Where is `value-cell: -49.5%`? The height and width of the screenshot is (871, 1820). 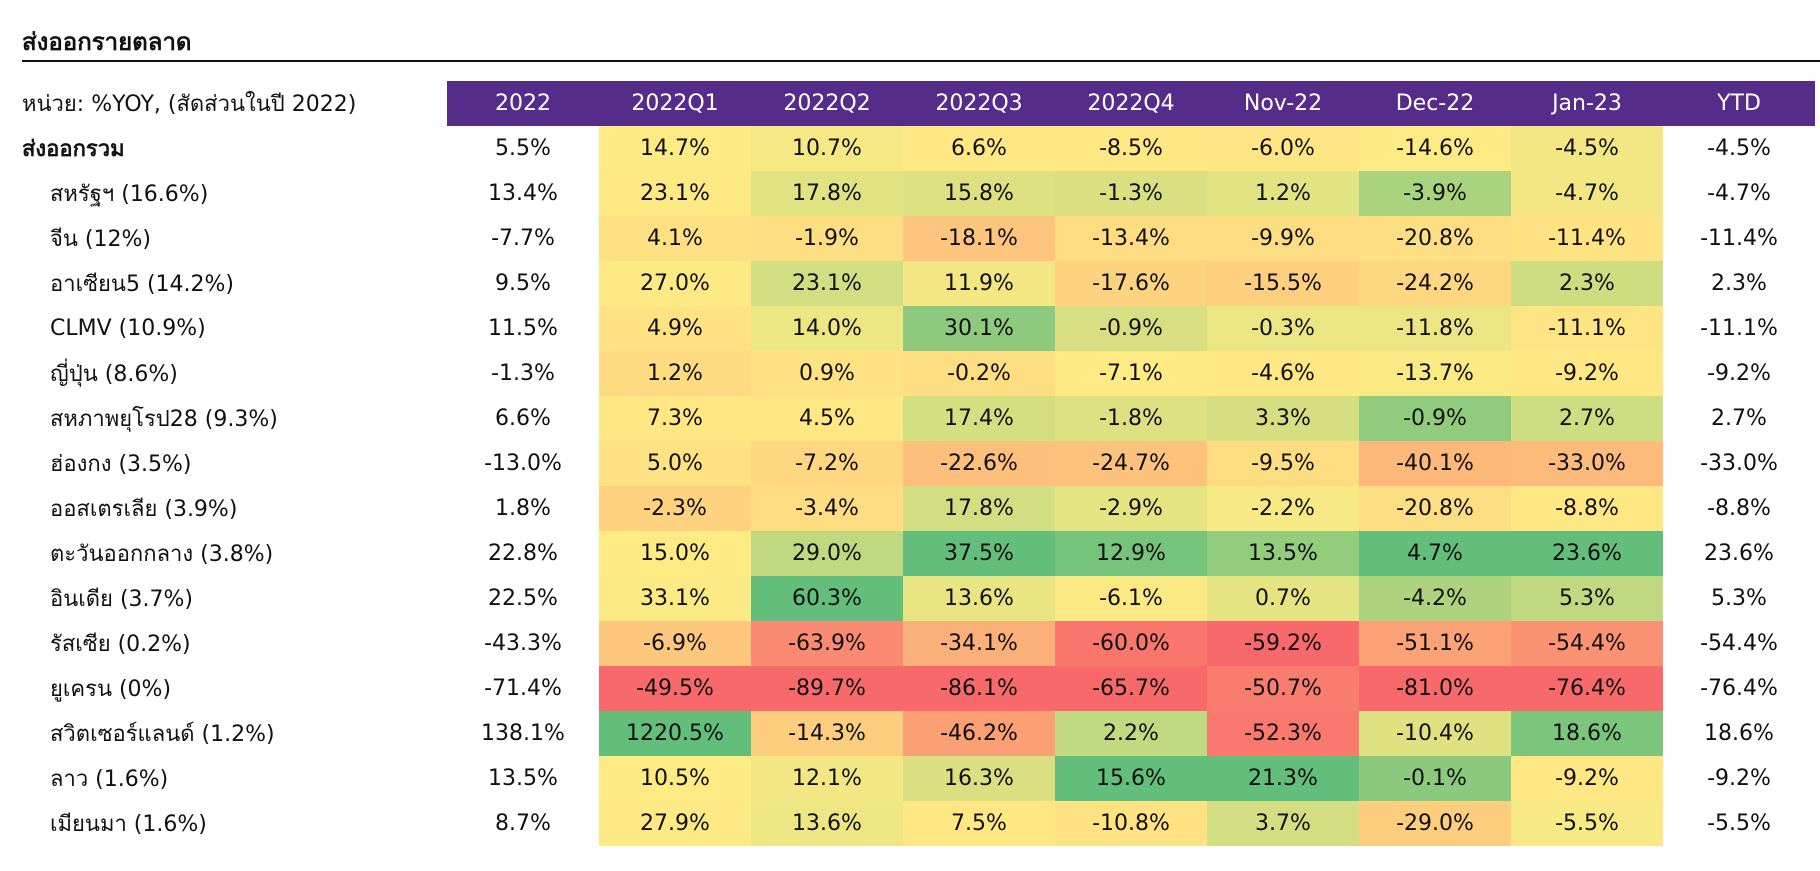 value-cell: -49.5% is located at coordinates (675, 688).